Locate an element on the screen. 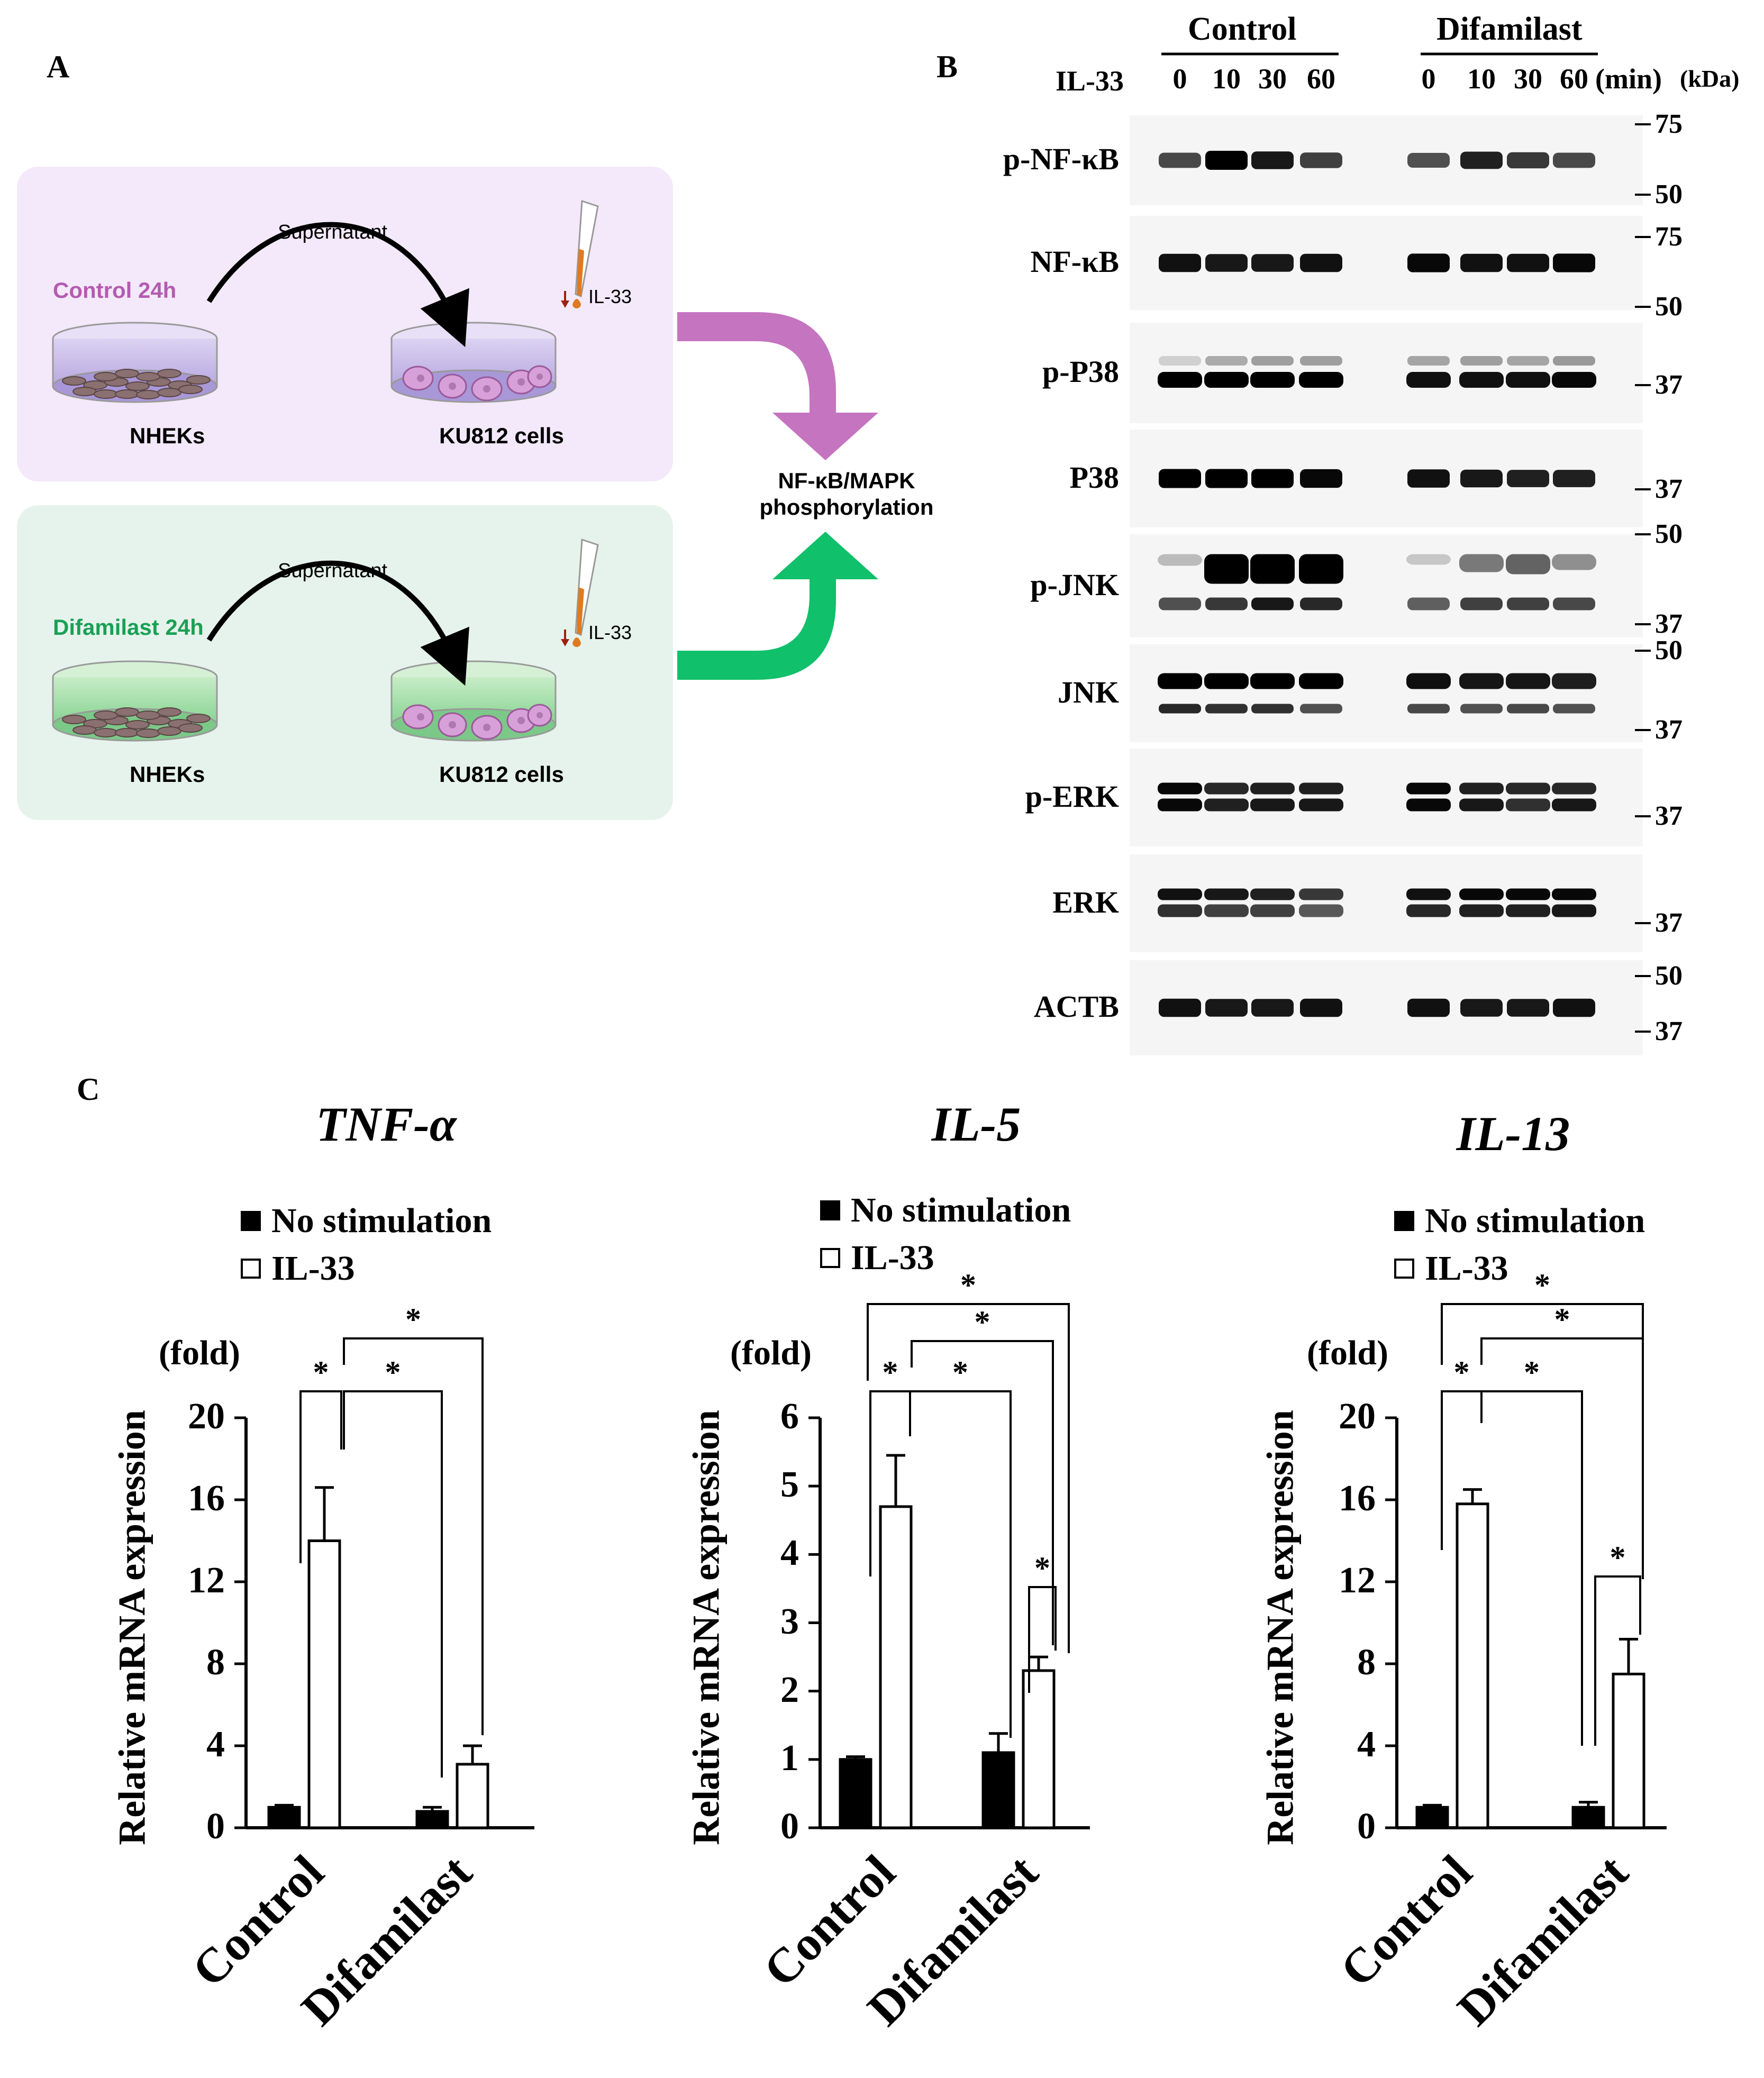  blot-label: NF-κB is located at coordinates (1074, 261).